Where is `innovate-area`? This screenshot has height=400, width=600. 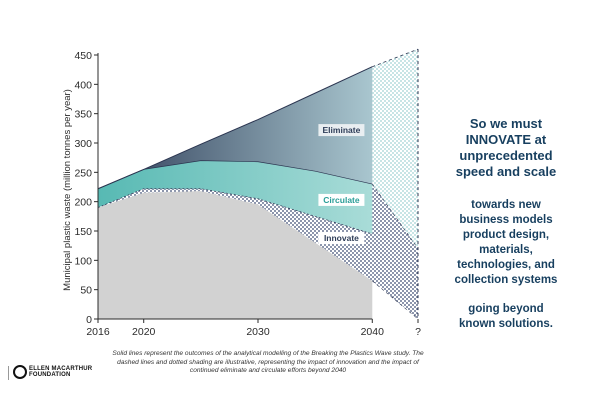
innovate-area is located at coordinates (235, 234).